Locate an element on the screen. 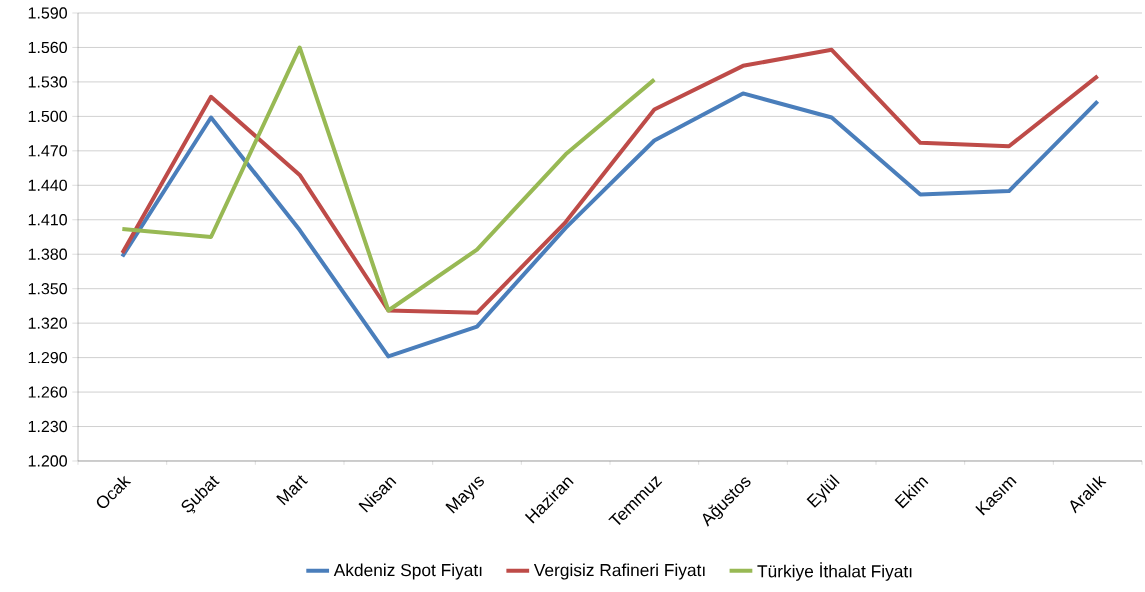 This screenshot has height=592, width=1145. y-tick-label: 1.200 is located at coordinates (47, 461).